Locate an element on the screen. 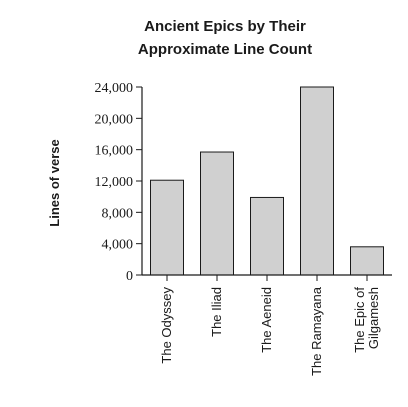 This screenshot has height=407, width=408. x-category-label: The Ramayana is located at coordinates (316, 331).